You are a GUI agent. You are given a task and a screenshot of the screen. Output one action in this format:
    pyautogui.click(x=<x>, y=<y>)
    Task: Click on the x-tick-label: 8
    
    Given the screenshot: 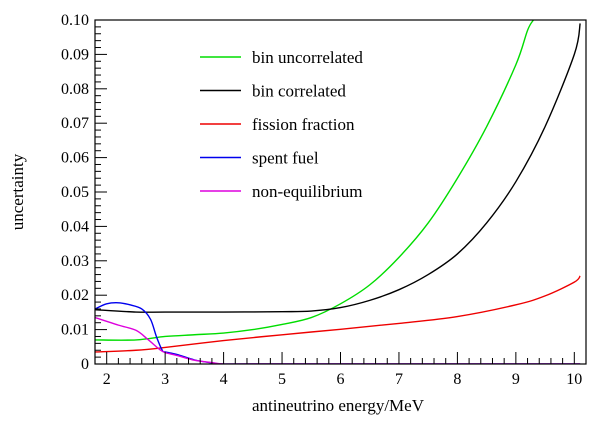 What is the action you would take?
    pyautogui.click(x=457, y=379)
    